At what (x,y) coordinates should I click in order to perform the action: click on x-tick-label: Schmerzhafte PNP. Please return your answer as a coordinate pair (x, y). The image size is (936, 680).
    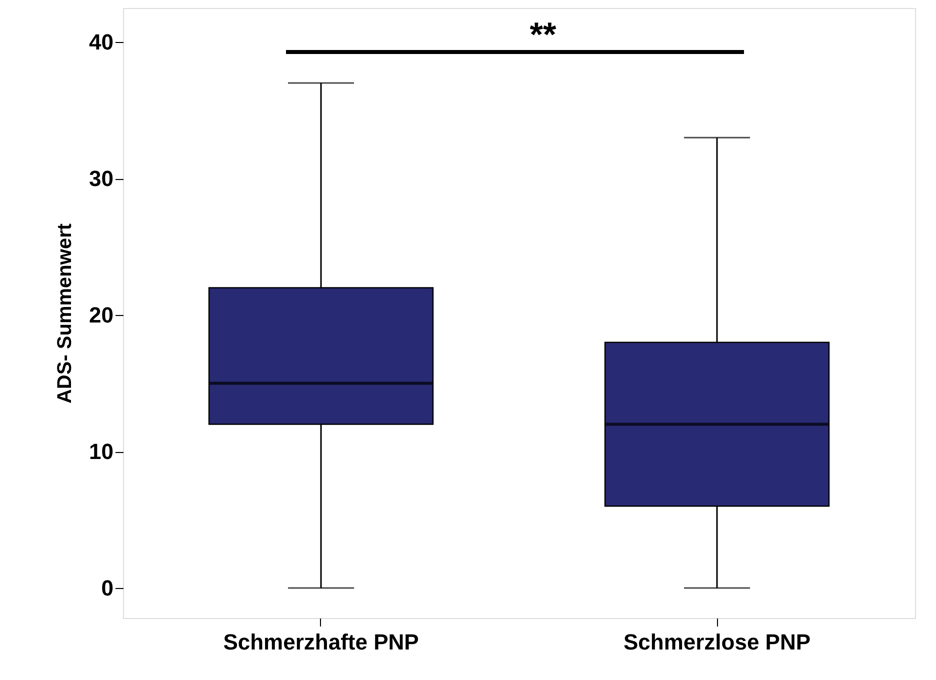
    Looking at the image, I should click on (321, 642).